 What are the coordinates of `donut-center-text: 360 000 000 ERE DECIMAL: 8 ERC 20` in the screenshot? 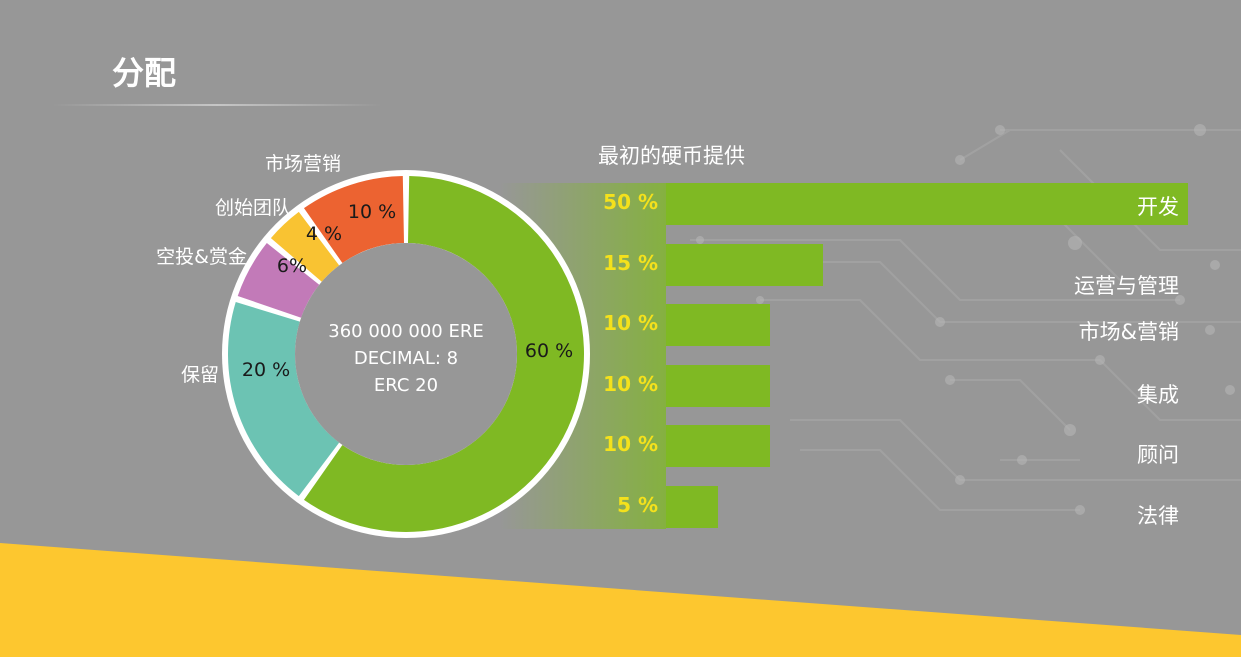 It's located at (406, 358).